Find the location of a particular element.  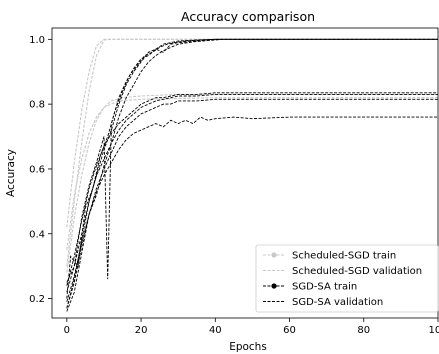

y-tick-label: 0.4 is located at coordinates (37, 234).